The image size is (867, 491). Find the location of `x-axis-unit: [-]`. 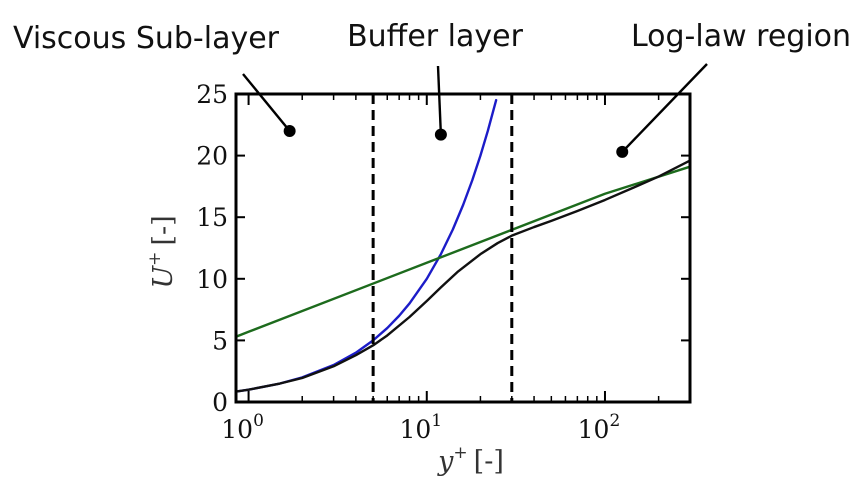

x-axis-unit: [-] is located at coordinates (489, 461).